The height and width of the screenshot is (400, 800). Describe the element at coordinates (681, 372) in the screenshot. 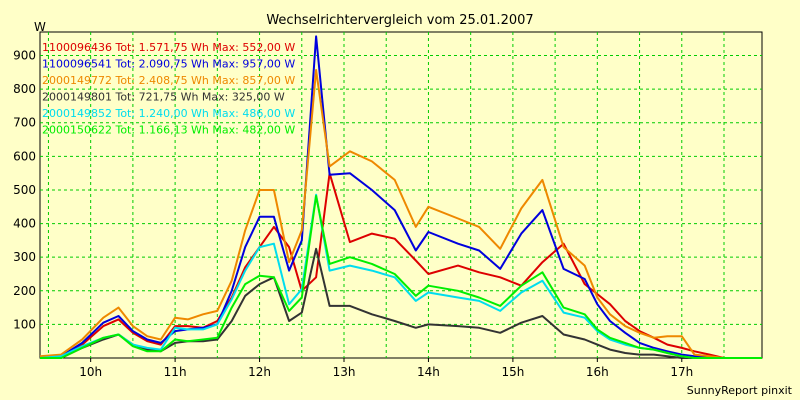

I see `x-tick-label: 17h` at that location.